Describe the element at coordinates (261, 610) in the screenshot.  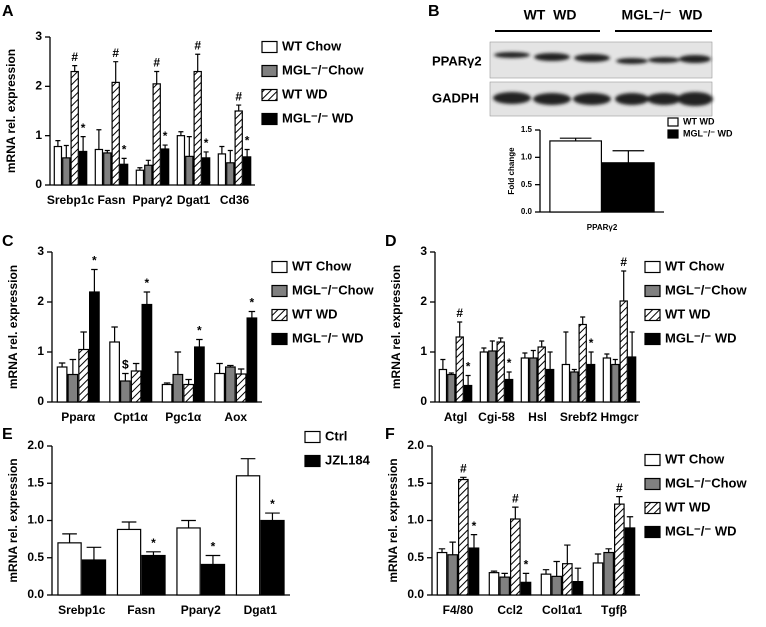
I see `x-tick-label: Dgat1` at that location.